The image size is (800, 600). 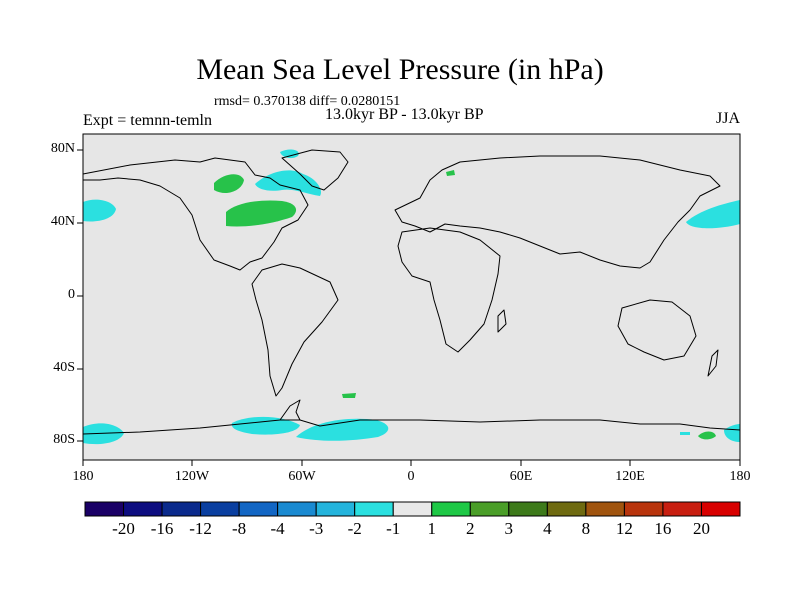 I want to click on australia-coast, so click(x=657, y=330).